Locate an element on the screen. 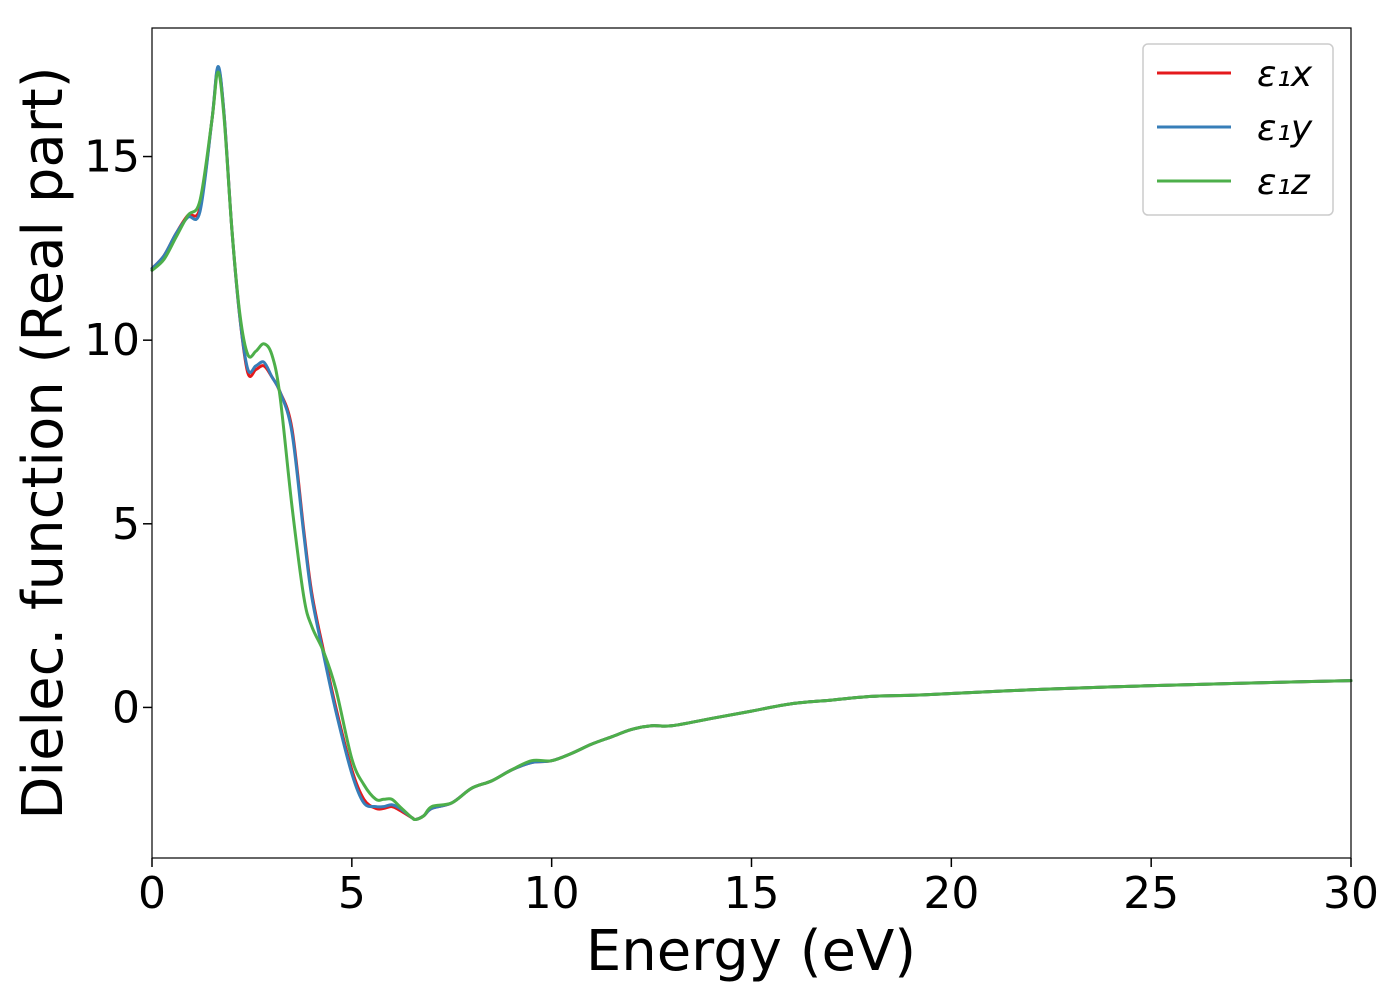 The height and width of the screenshot is (1004, 1400). x-ticks: 0 5 10 15 20 25 30 is located at coordinates (758, 888).